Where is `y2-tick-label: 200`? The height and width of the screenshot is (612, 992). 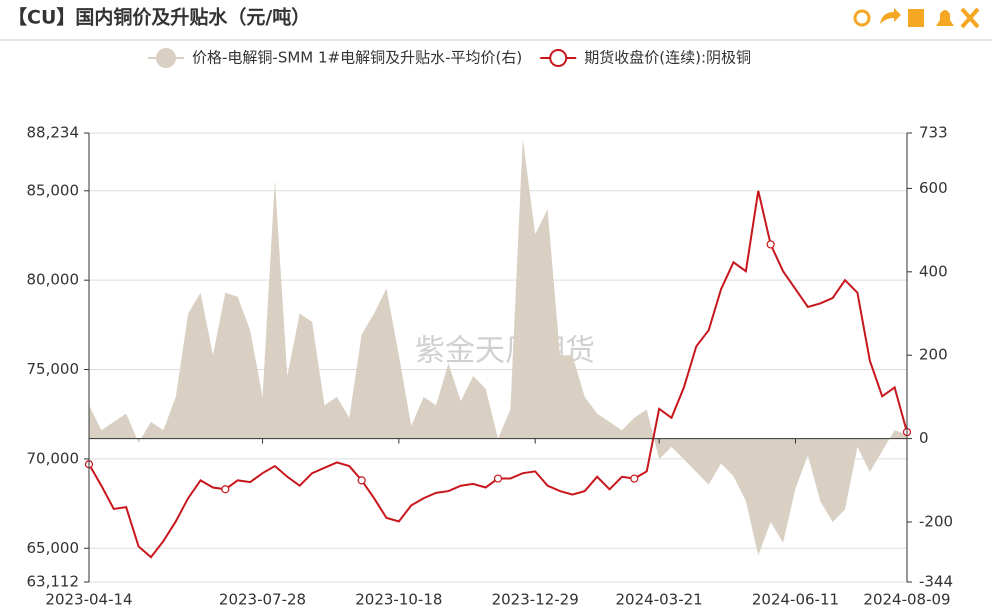 y2-tick-label: 200 is located at coordinates (933, 355).